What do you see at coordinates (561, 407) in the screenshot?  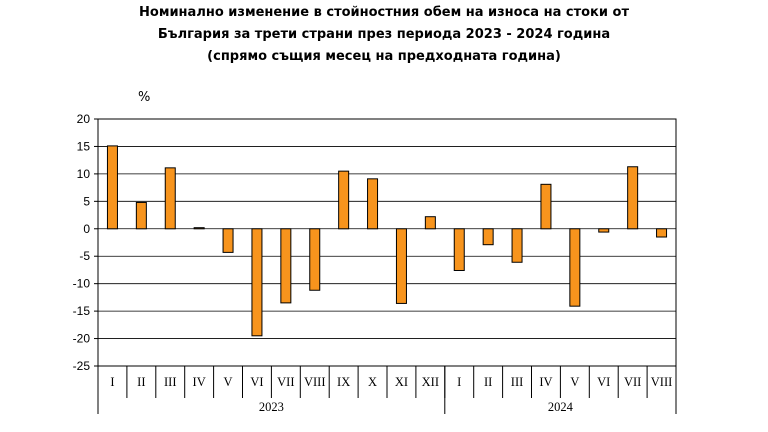 I see `group-label: 2024` at bounding box center [561, 407].